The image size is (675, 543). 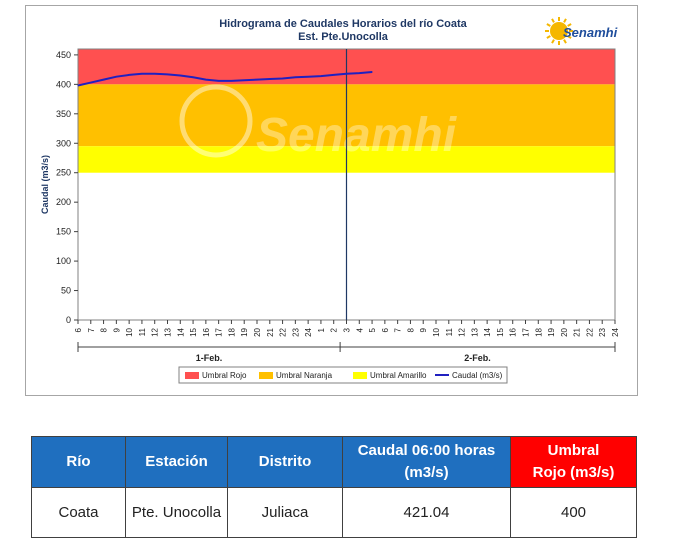 I want to click on y-tick-label: 250, so click(x=63, y=173).